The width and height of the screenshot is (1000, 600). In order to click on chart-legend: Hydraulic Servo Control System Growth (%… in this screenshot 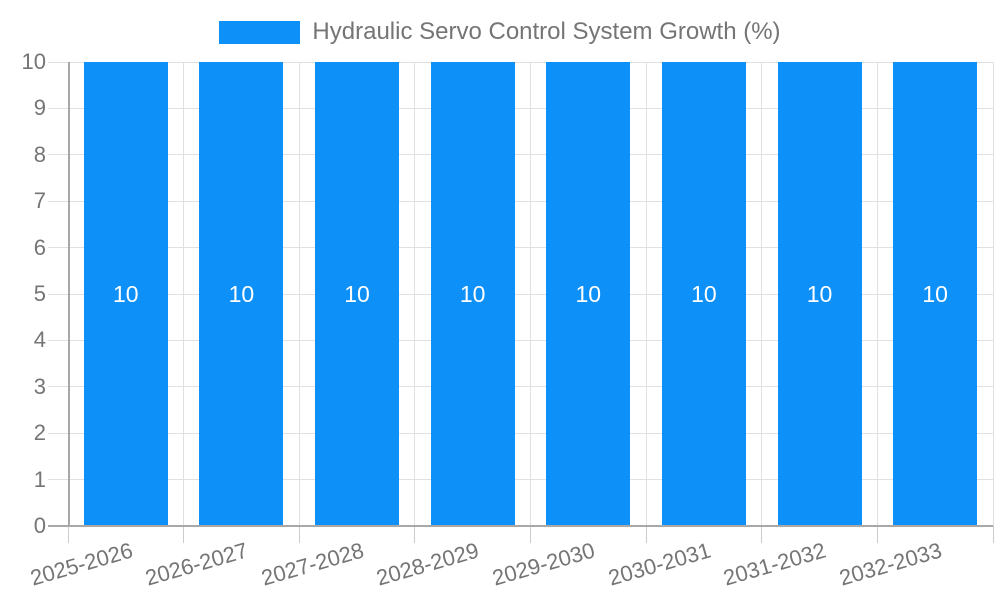, I will do `click(500, 32)`.